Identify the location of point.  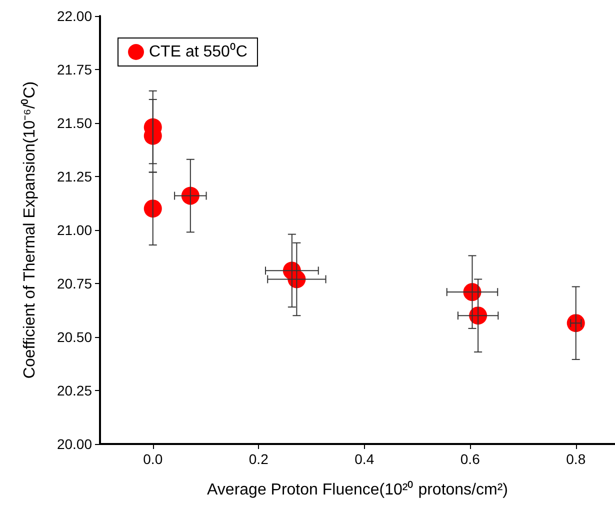
(153, 209).